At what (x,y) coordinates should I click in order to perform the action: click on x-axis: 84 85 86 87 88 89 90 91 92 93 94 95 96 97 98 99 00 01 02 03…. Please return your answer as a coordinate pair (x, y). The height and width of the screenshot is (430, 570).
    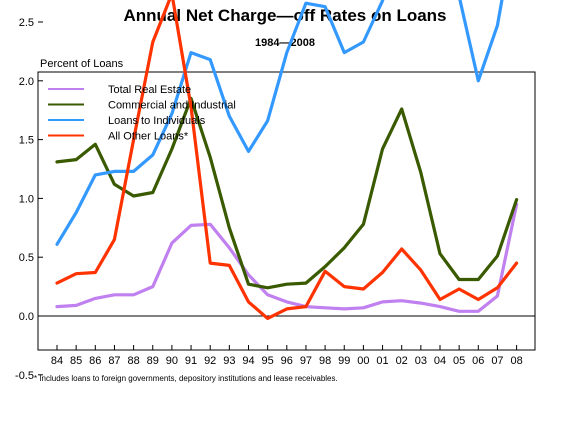
    Looking at the image, I should click on (287, 356).